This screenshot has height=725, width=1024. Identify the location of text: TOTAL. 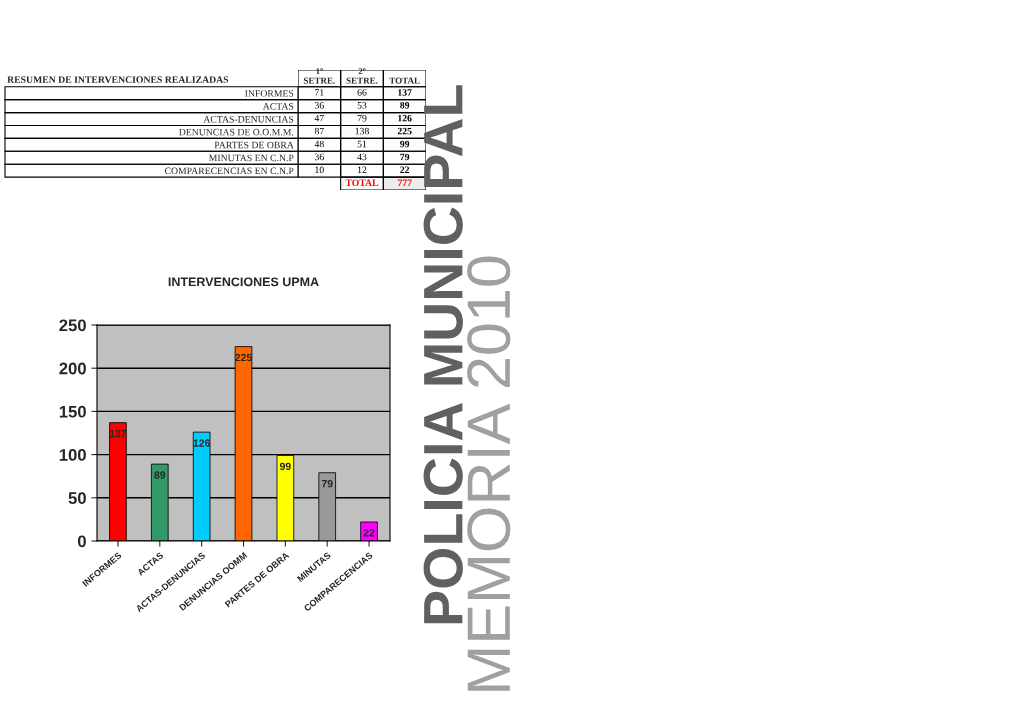
(362, 182).